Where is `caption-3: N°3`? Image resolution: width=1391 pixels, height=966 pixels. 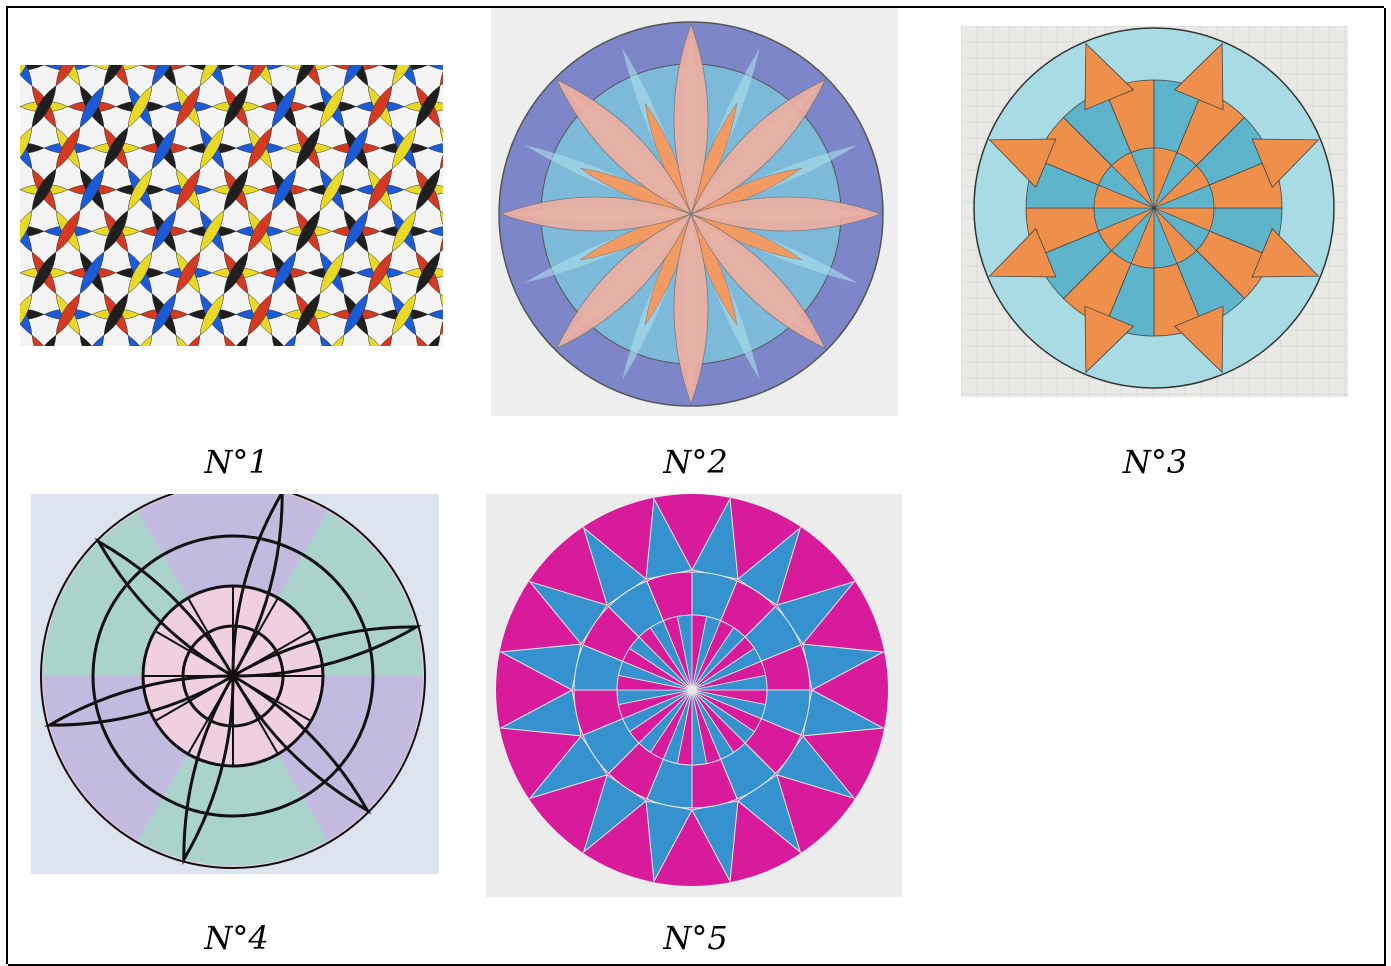
caption-3: N°3 is located at coordinates (1156, 463).